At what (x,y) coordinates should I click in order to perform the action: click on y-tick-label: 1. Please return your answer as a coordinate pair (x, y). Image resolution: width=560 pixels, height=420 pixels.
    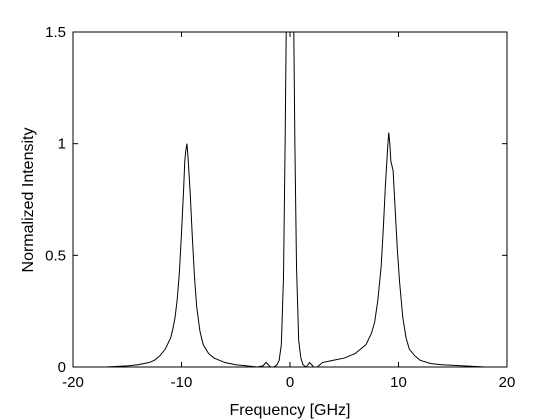
    Looking at the image, I should click on (62, 144).